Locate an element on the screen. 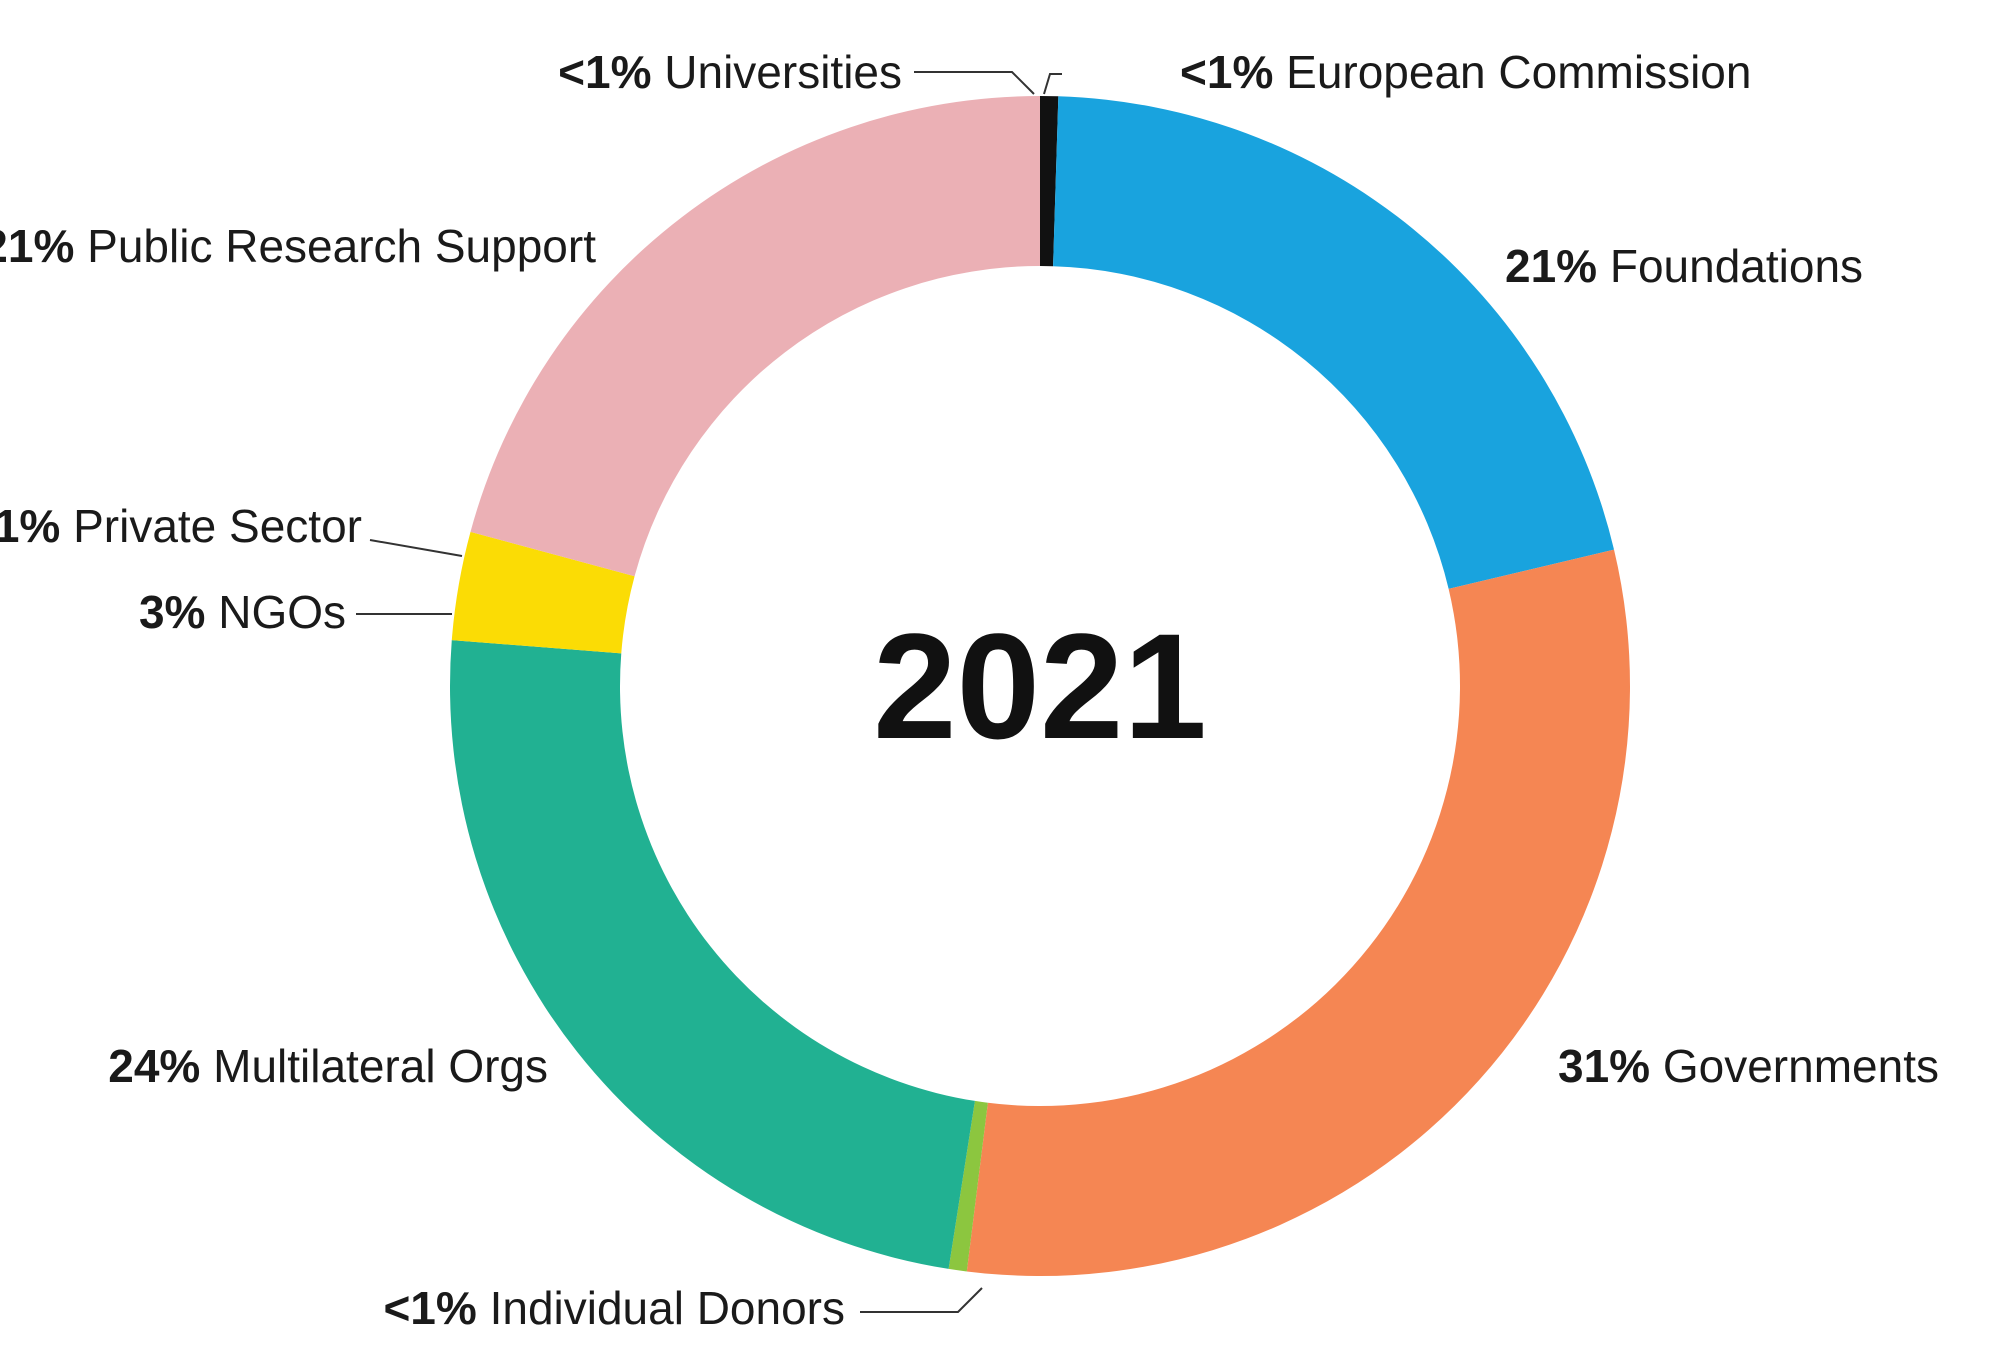 The height and width of the screenshot is (1372, 2000). slice-label-ngos: 3% NGOs is located at coordinates (242, 612).